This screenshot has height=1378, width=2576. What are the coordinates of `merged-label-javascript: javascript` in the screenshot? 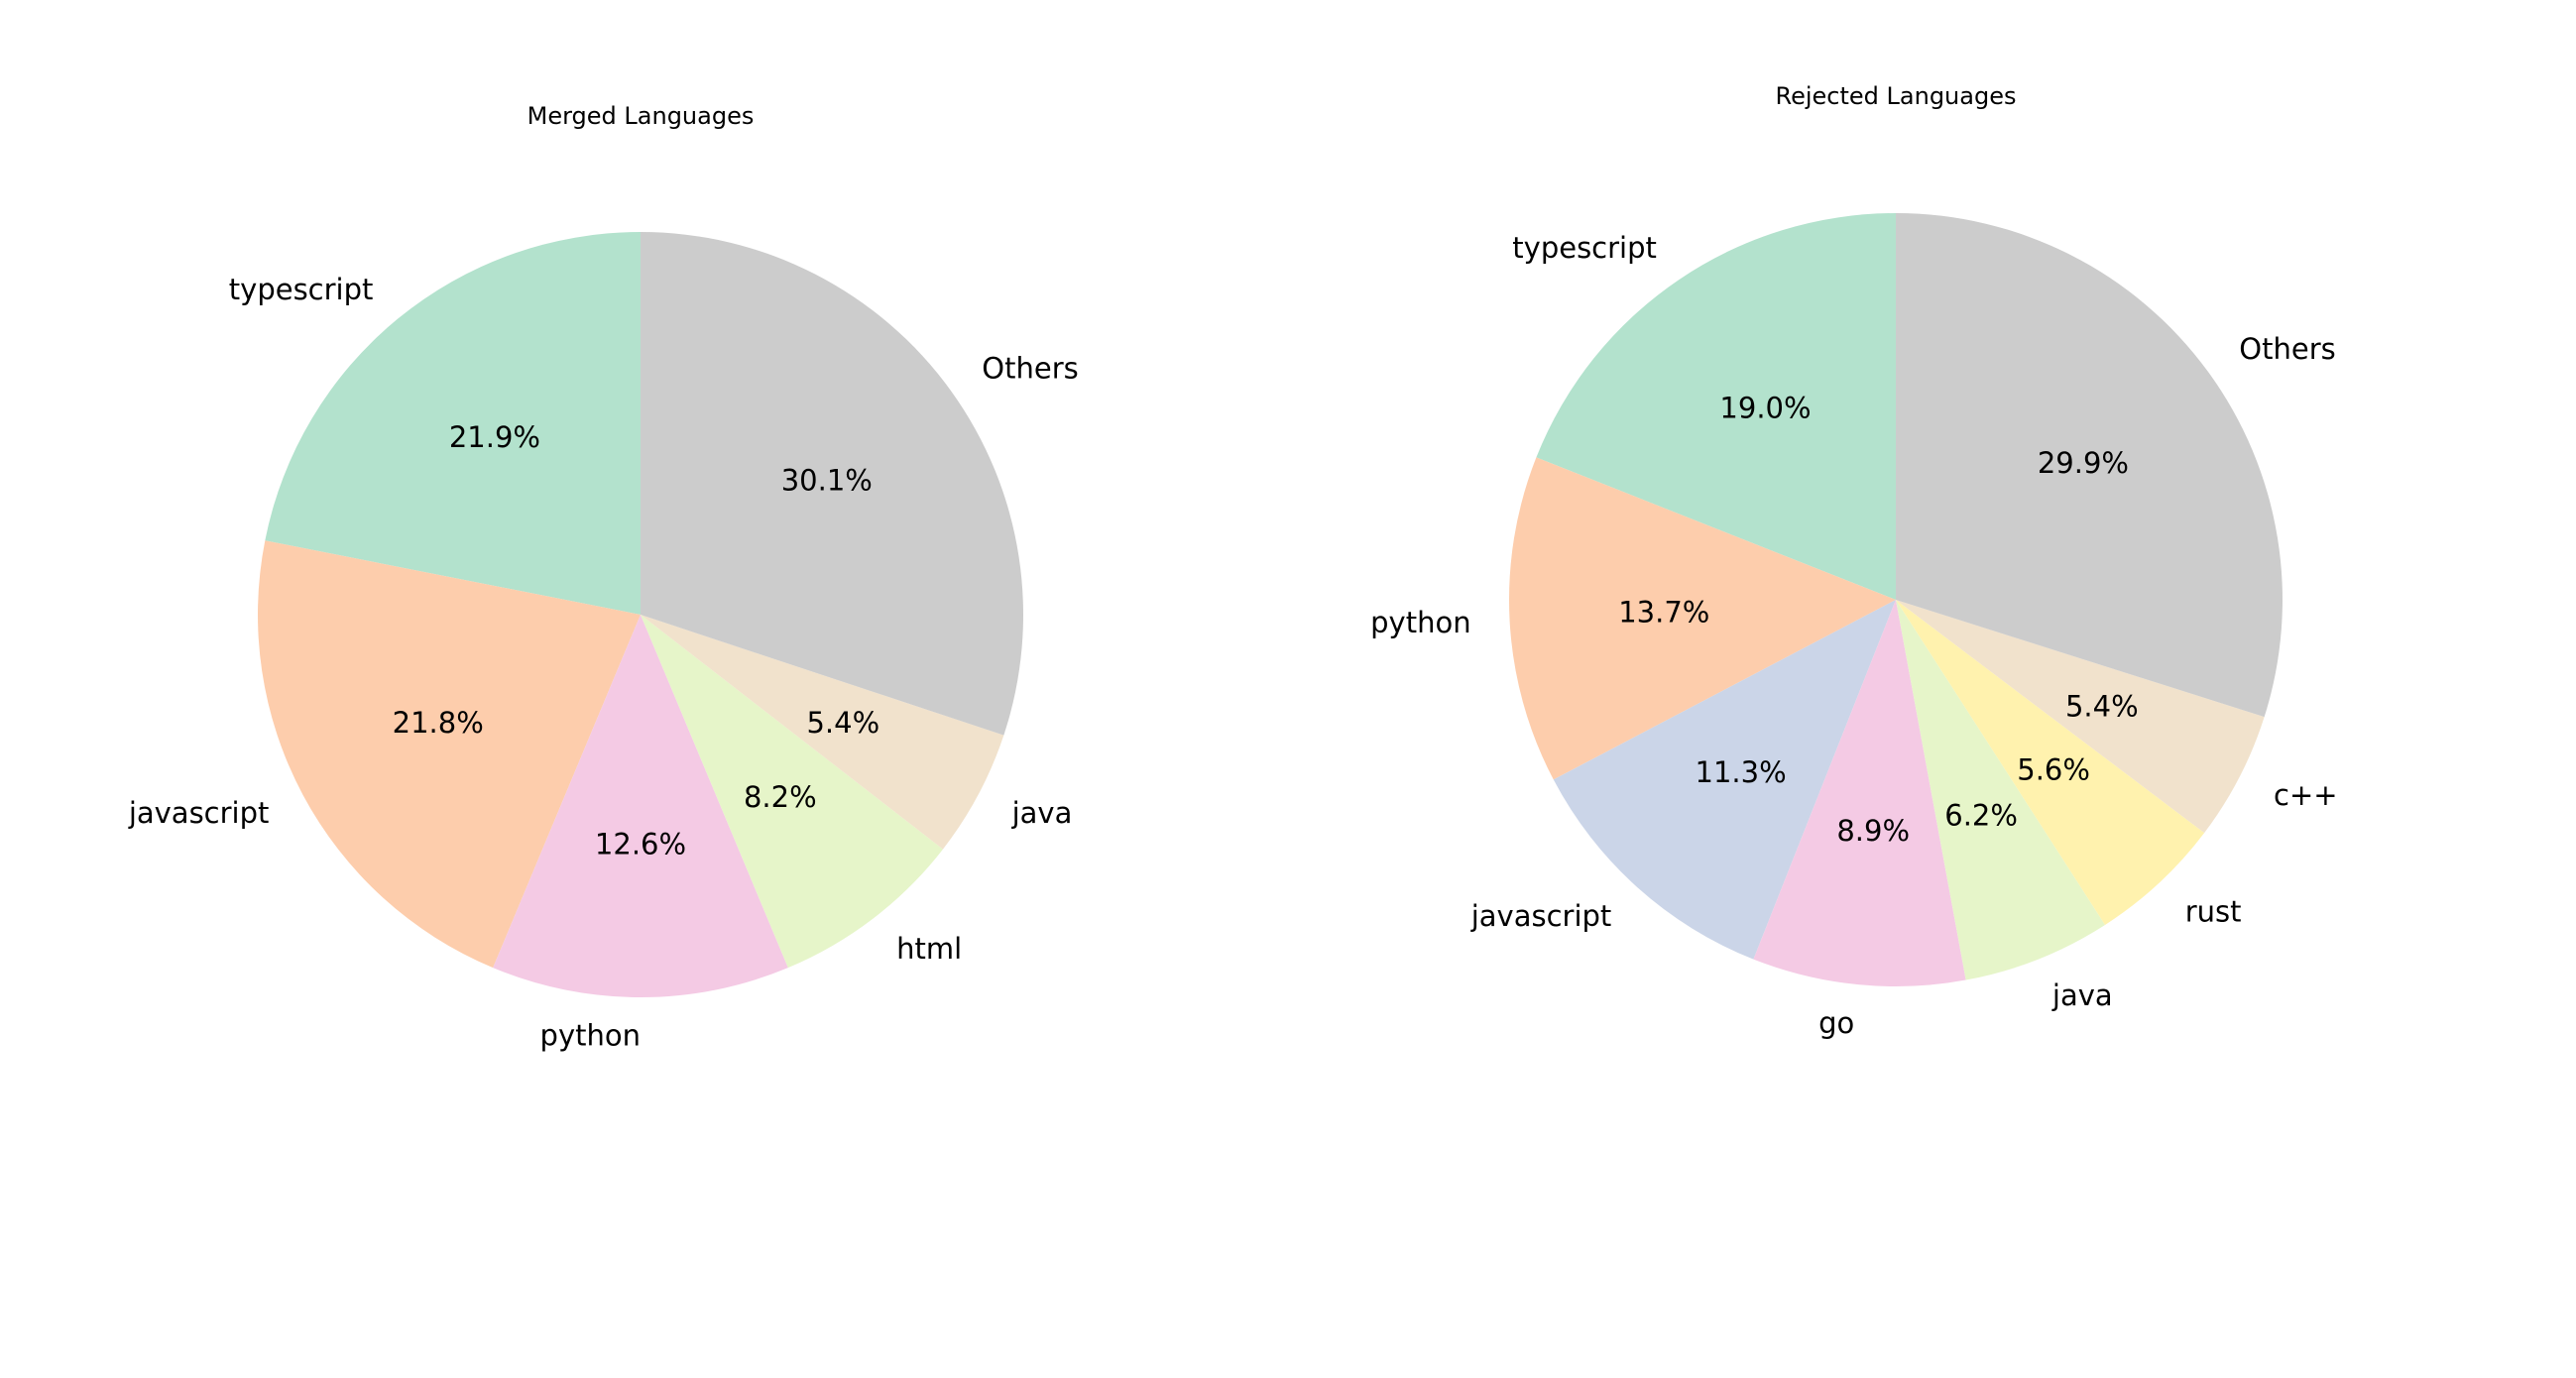 It's located at (199, 813).